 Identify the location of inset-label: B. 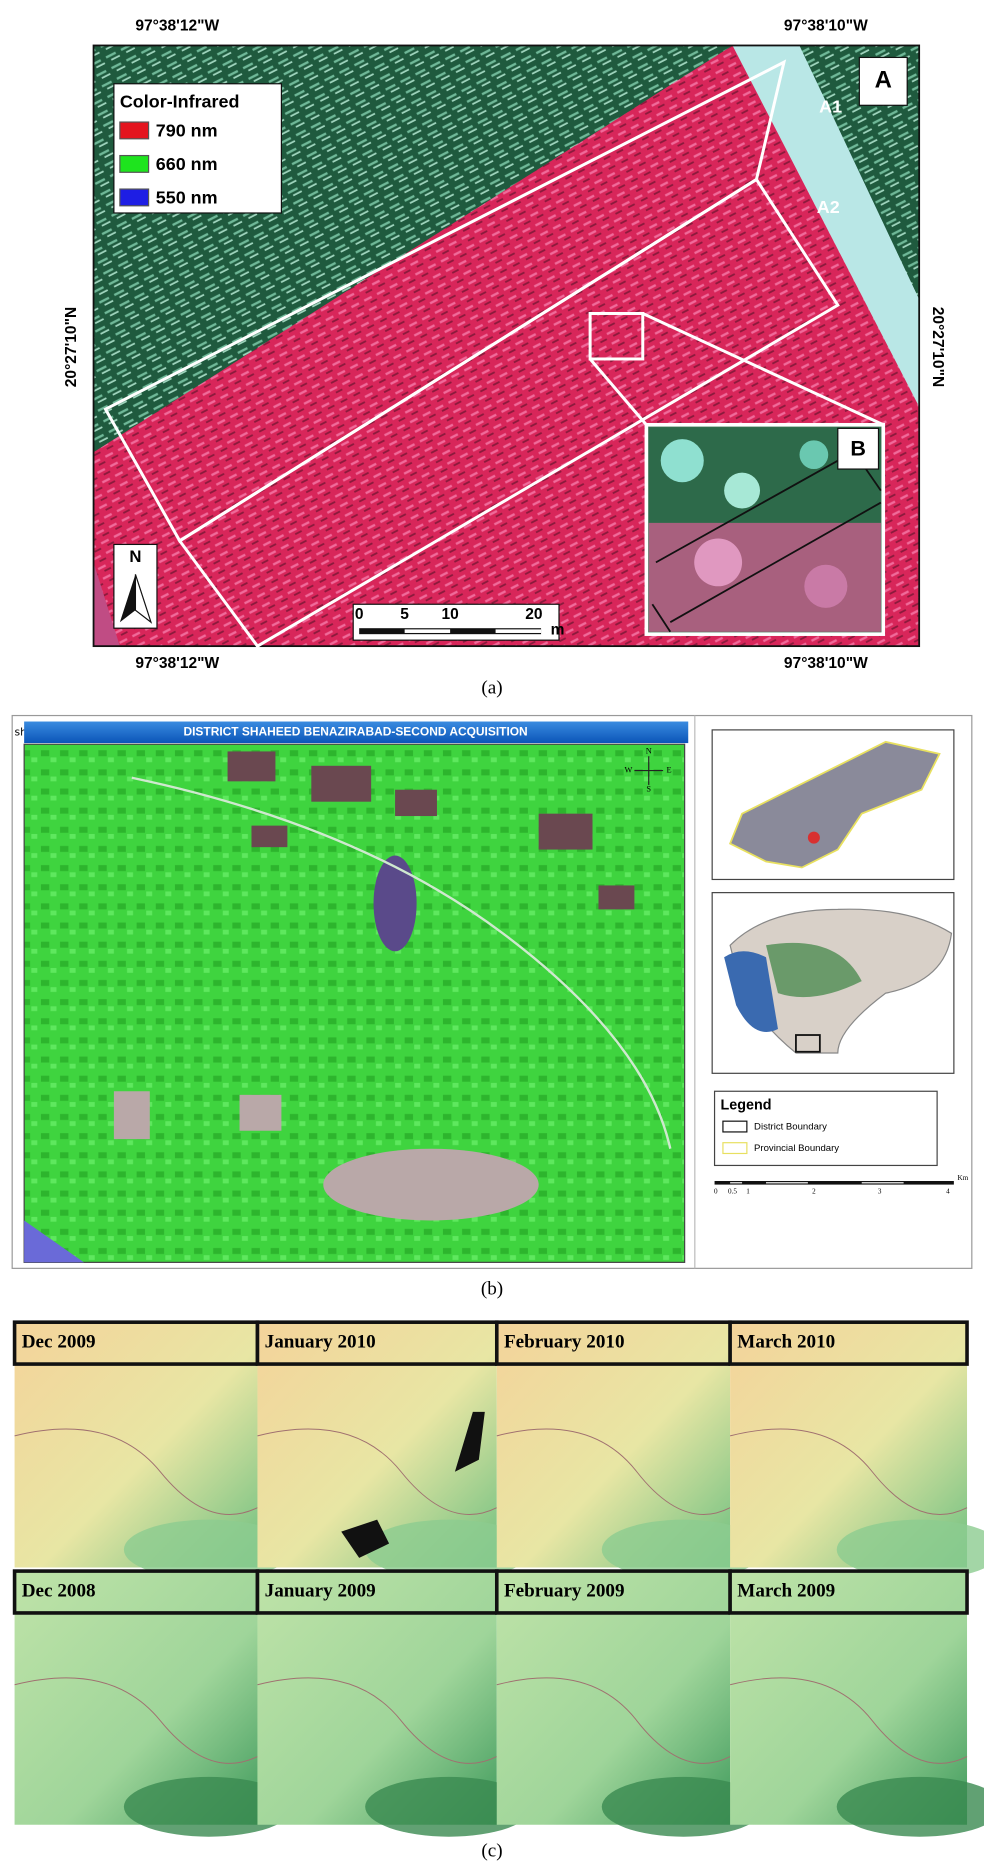
(858, 449).